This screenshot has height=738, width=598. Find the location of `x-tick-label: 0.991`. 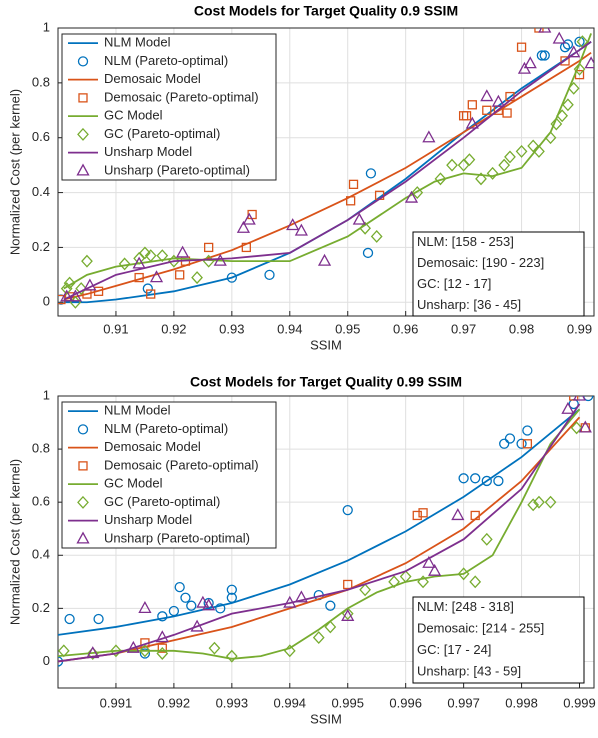

x-tick-label: 0.991 is located at coordinates (116, 702).